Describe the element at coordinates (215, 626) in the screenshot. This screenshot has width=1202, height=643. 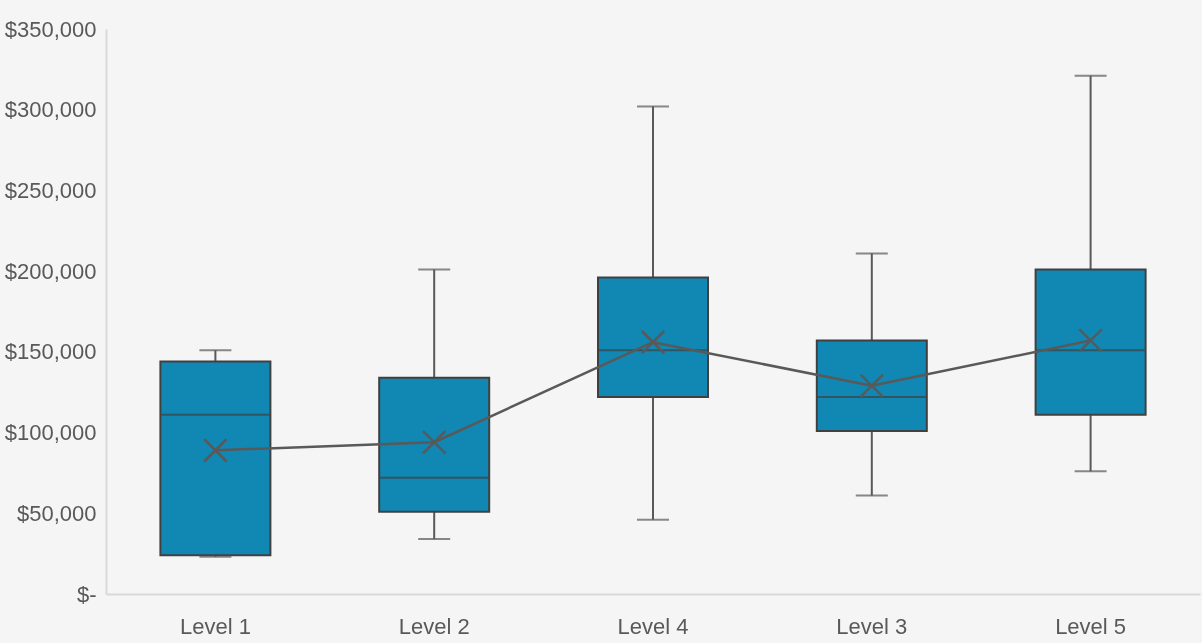
I see `x-tick-label: Level 1` at that location.